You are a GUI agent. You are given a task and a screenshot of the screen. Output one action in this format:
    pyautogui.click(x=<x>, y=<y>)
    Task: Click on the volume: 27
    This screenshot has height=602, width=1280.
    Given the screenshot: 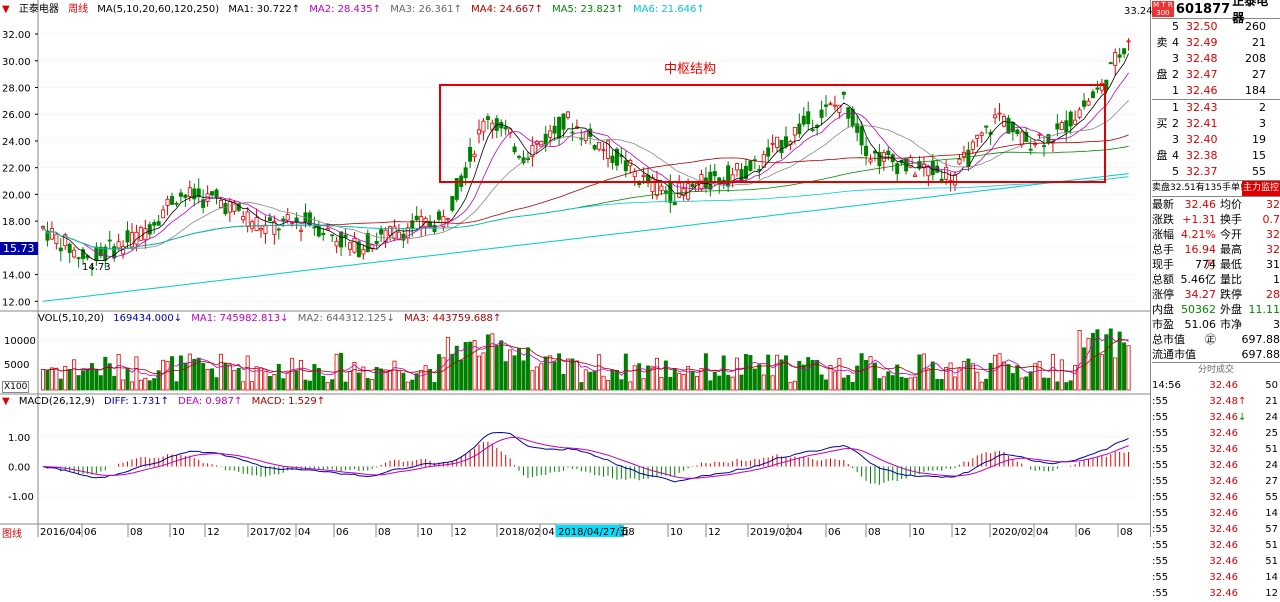 What is the action you would take?
    pyautogui.click(x=1259, y=74)
    